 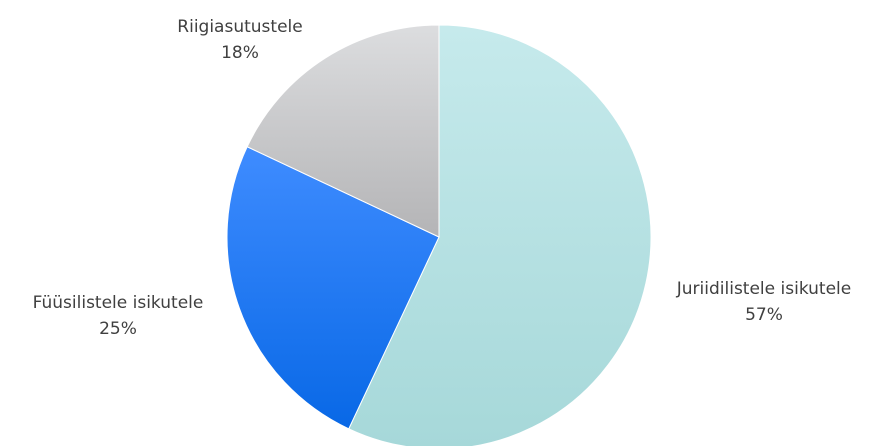 I want to click on slice-label-percent: 25%, so click(x=118, y=329).